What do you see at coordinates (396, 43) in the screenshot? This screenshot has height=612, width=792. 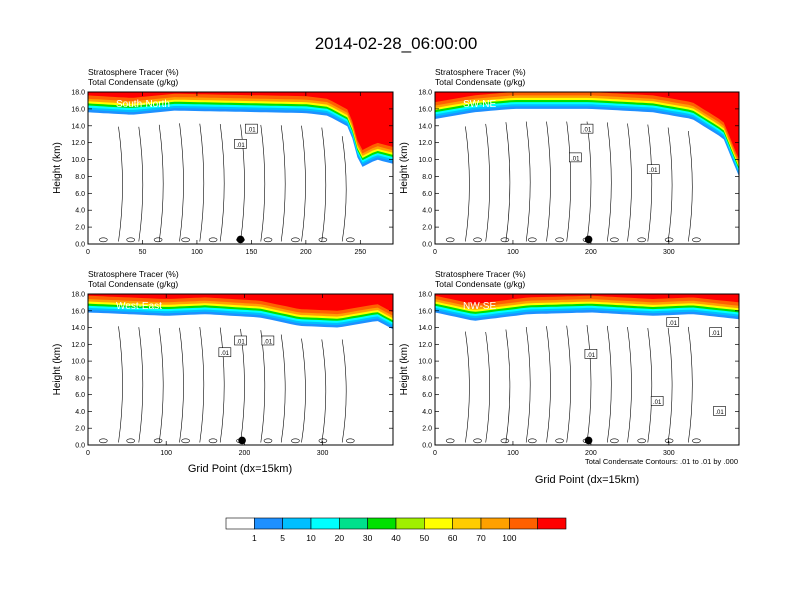 I see `figure-title: 2014-02-28_06:00:00` at bounding box center [396, 43].